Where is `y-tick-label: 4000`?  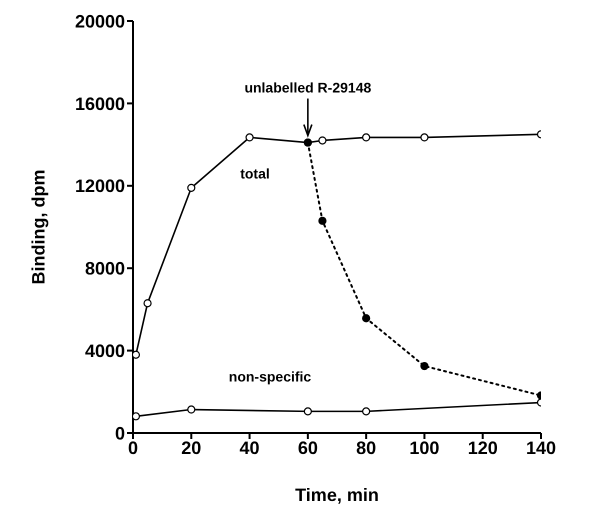 y-tick-label: 4000 is located at coordinates (104, 350).